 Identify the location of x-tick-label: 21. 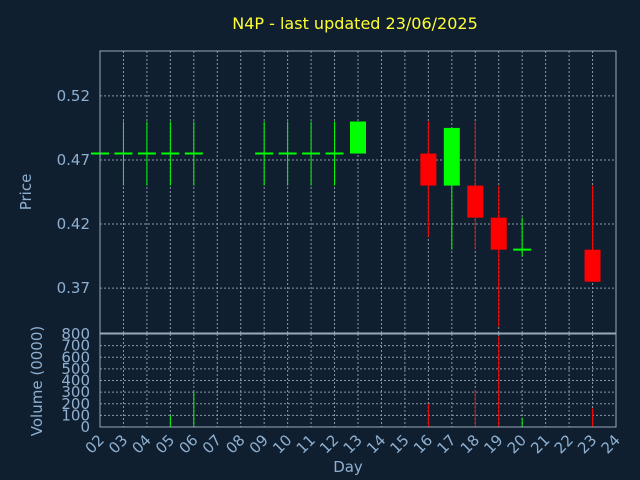
(540, 444).